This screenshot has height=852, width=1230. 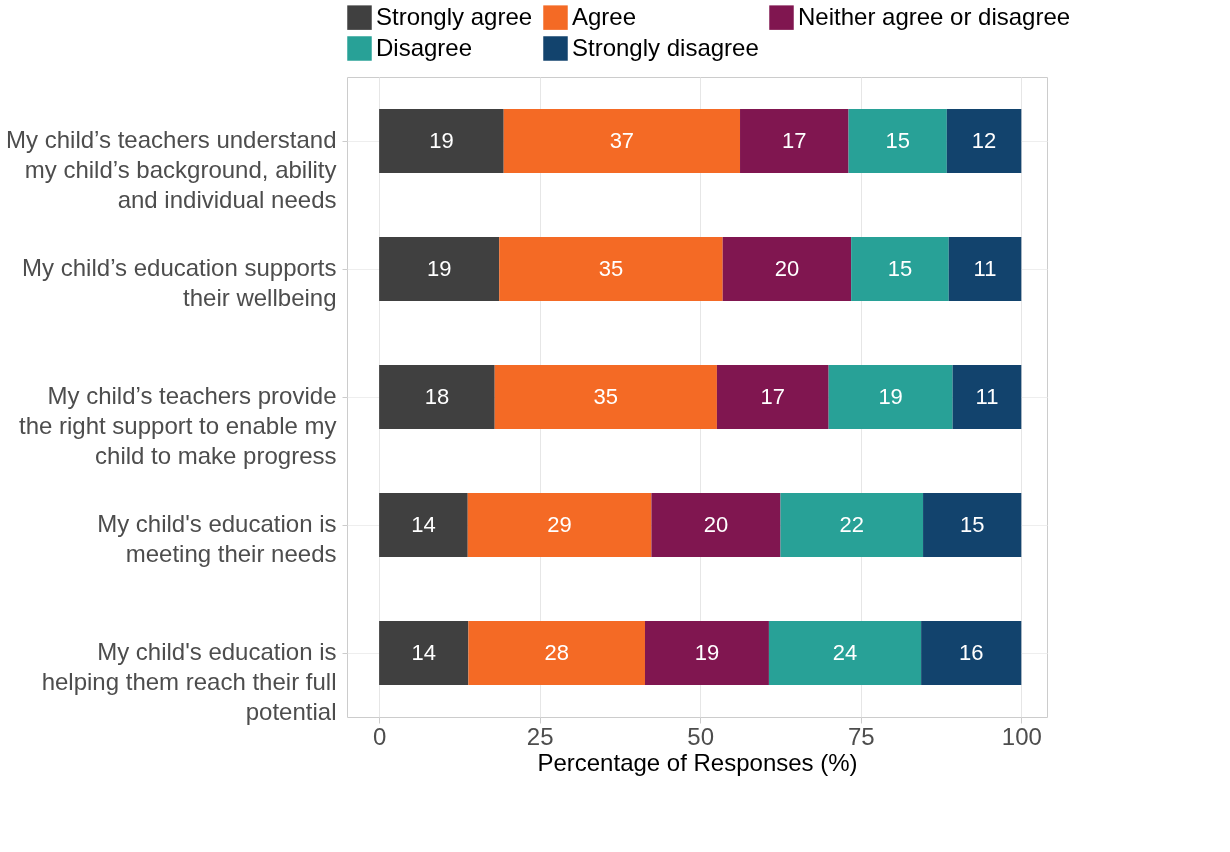 I want to click on data-label: 28, so click(x=556, y=652).